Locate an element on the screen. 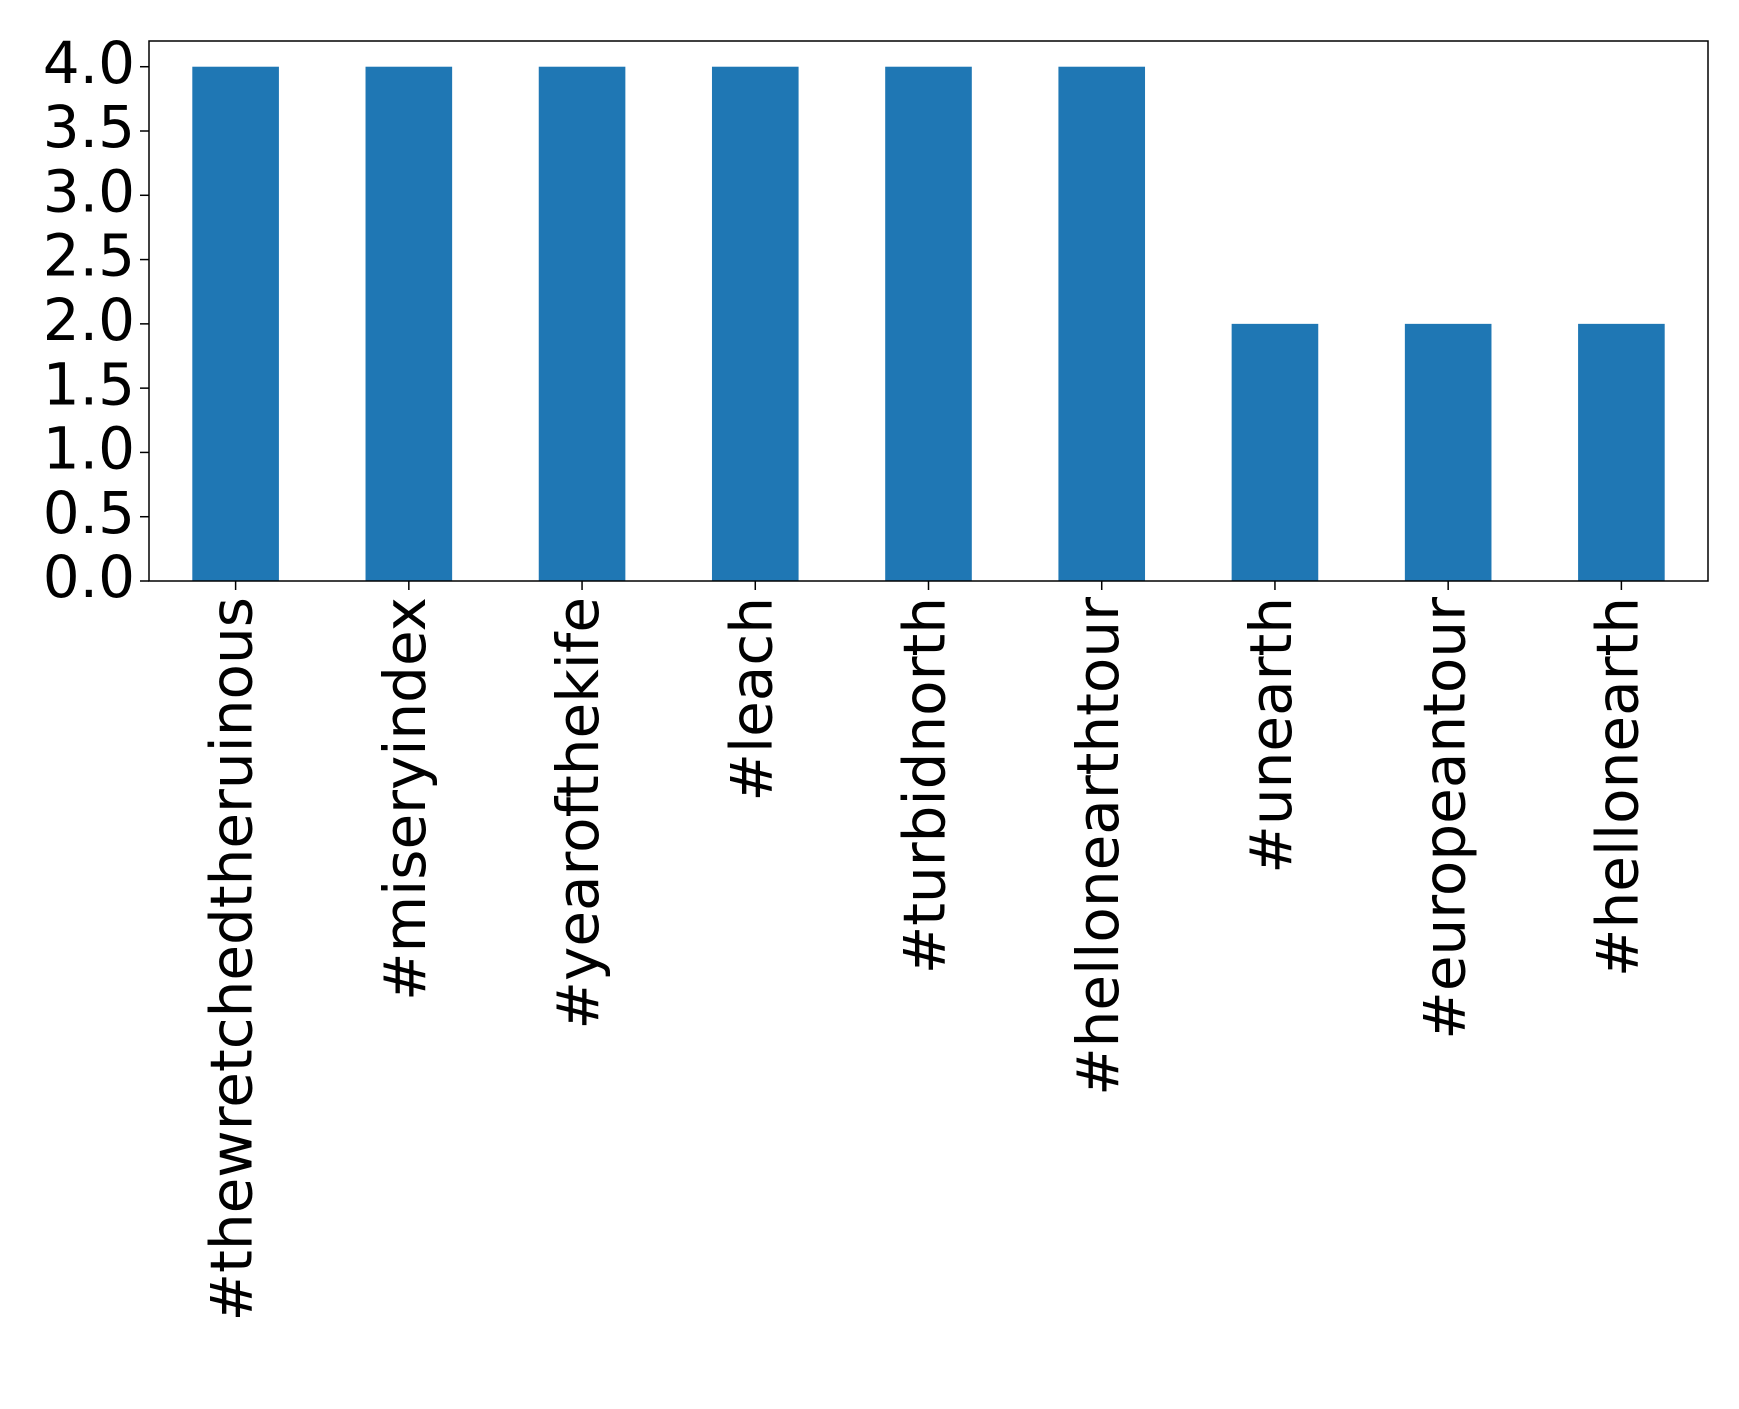 Image resolution: width=1739 pixels, height=1409 pixels. x-tick-label: #yearofthekife is located at coordinates (578, 813).